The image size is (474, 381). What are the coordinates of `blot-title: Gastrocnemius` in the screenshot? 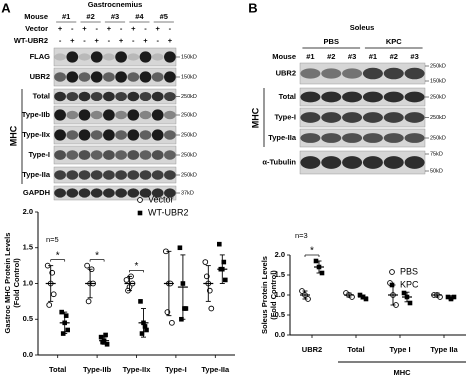 It's located at (115, 4).